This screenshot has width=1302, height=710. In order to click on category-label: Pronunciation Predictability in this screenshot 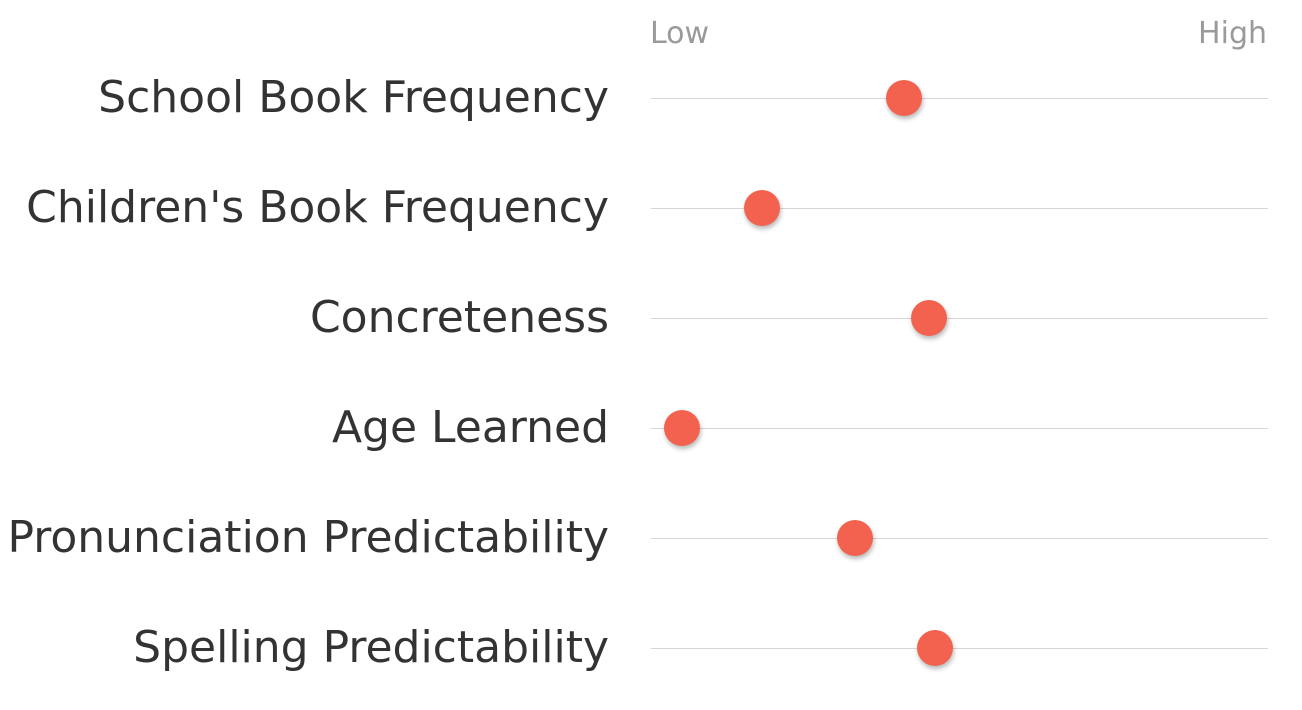, I will do `click(308, 537)`.